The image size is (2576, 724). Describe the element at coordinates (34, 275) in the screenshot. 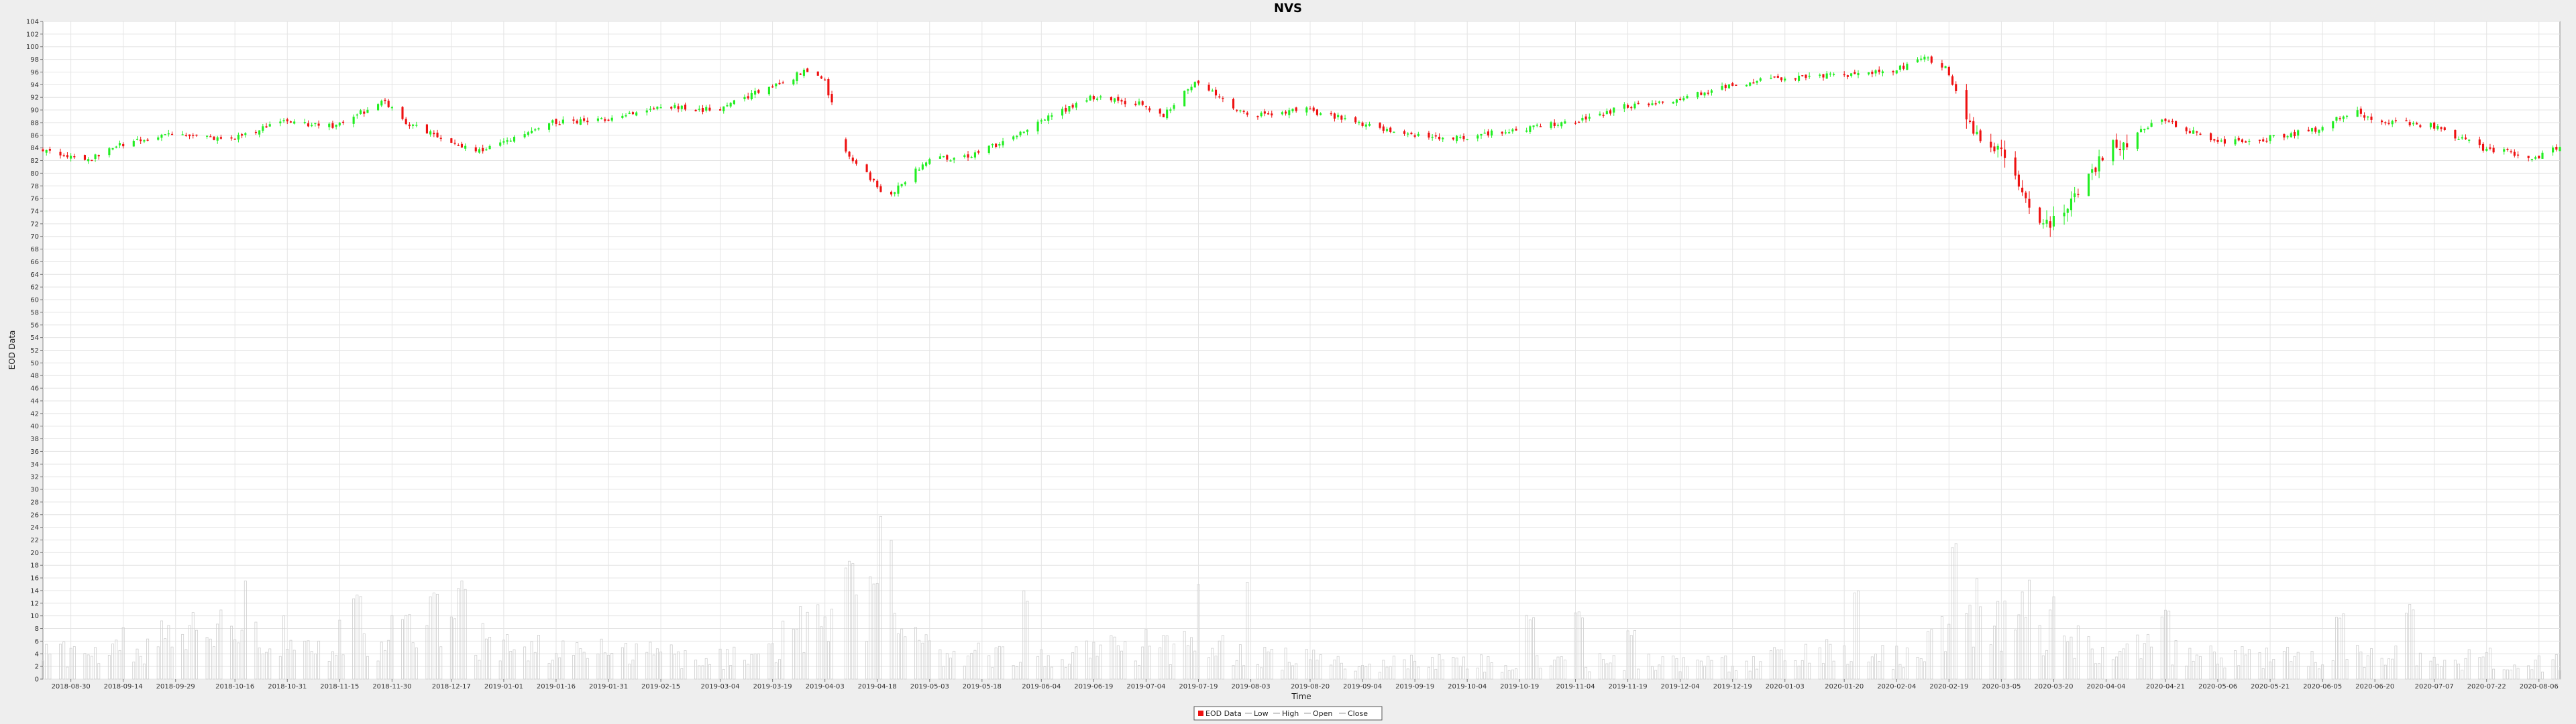

I see `y-tick-label: 64` at that location.